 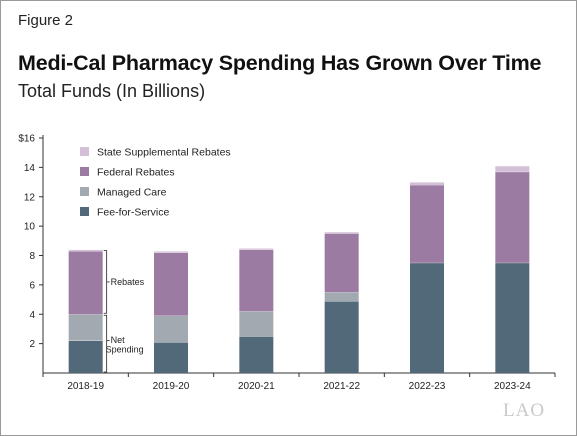 I want to click on rebates-annotation: Rebates, so click(x=128, y=282).